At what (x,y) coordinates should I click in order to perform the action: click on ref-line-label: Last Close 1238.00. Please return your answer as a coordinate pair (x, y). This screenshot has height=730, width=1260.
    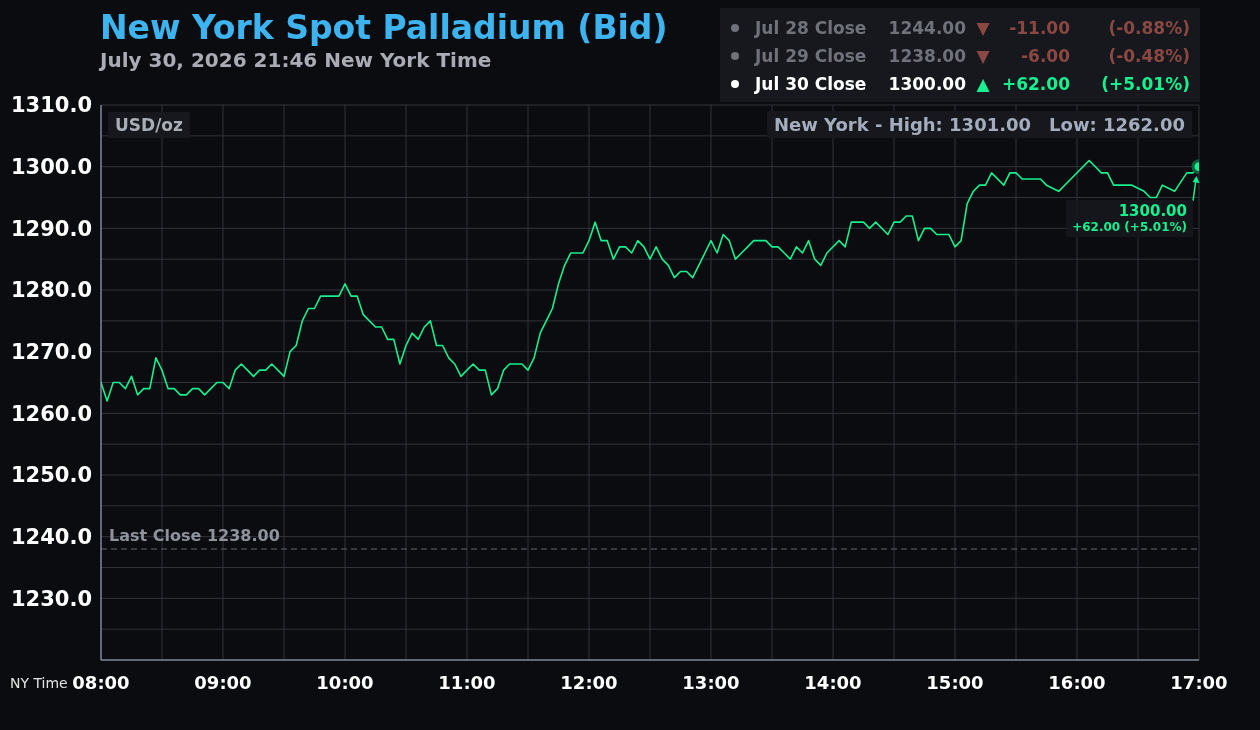
    Looking at the image, I should click on (194, 535).